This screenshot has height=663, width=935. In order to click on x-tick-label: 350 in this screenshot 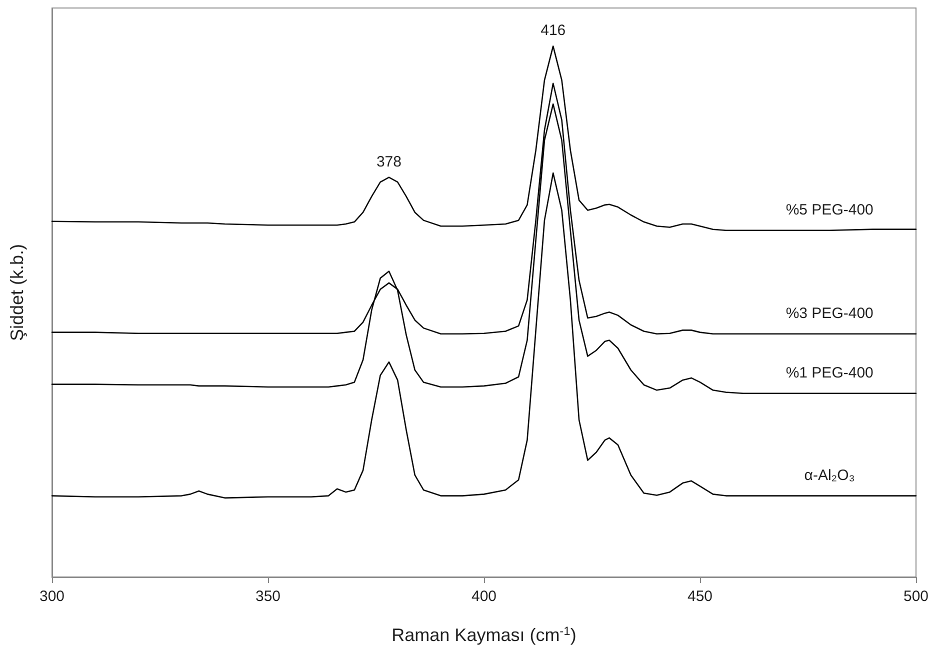, I will do `click(268, 596)`.